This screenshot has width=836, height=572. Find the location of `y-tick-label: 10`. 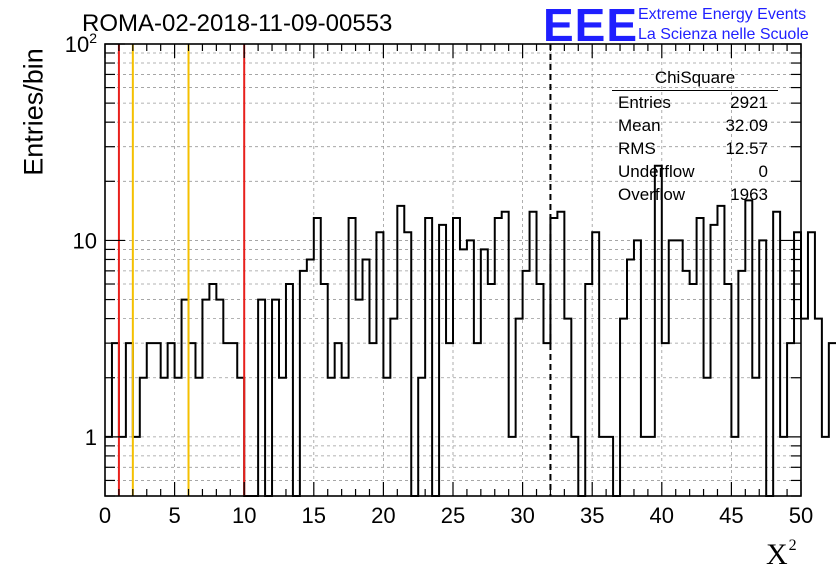

y-tick-label: 10 is located at coordinates (85, 240).